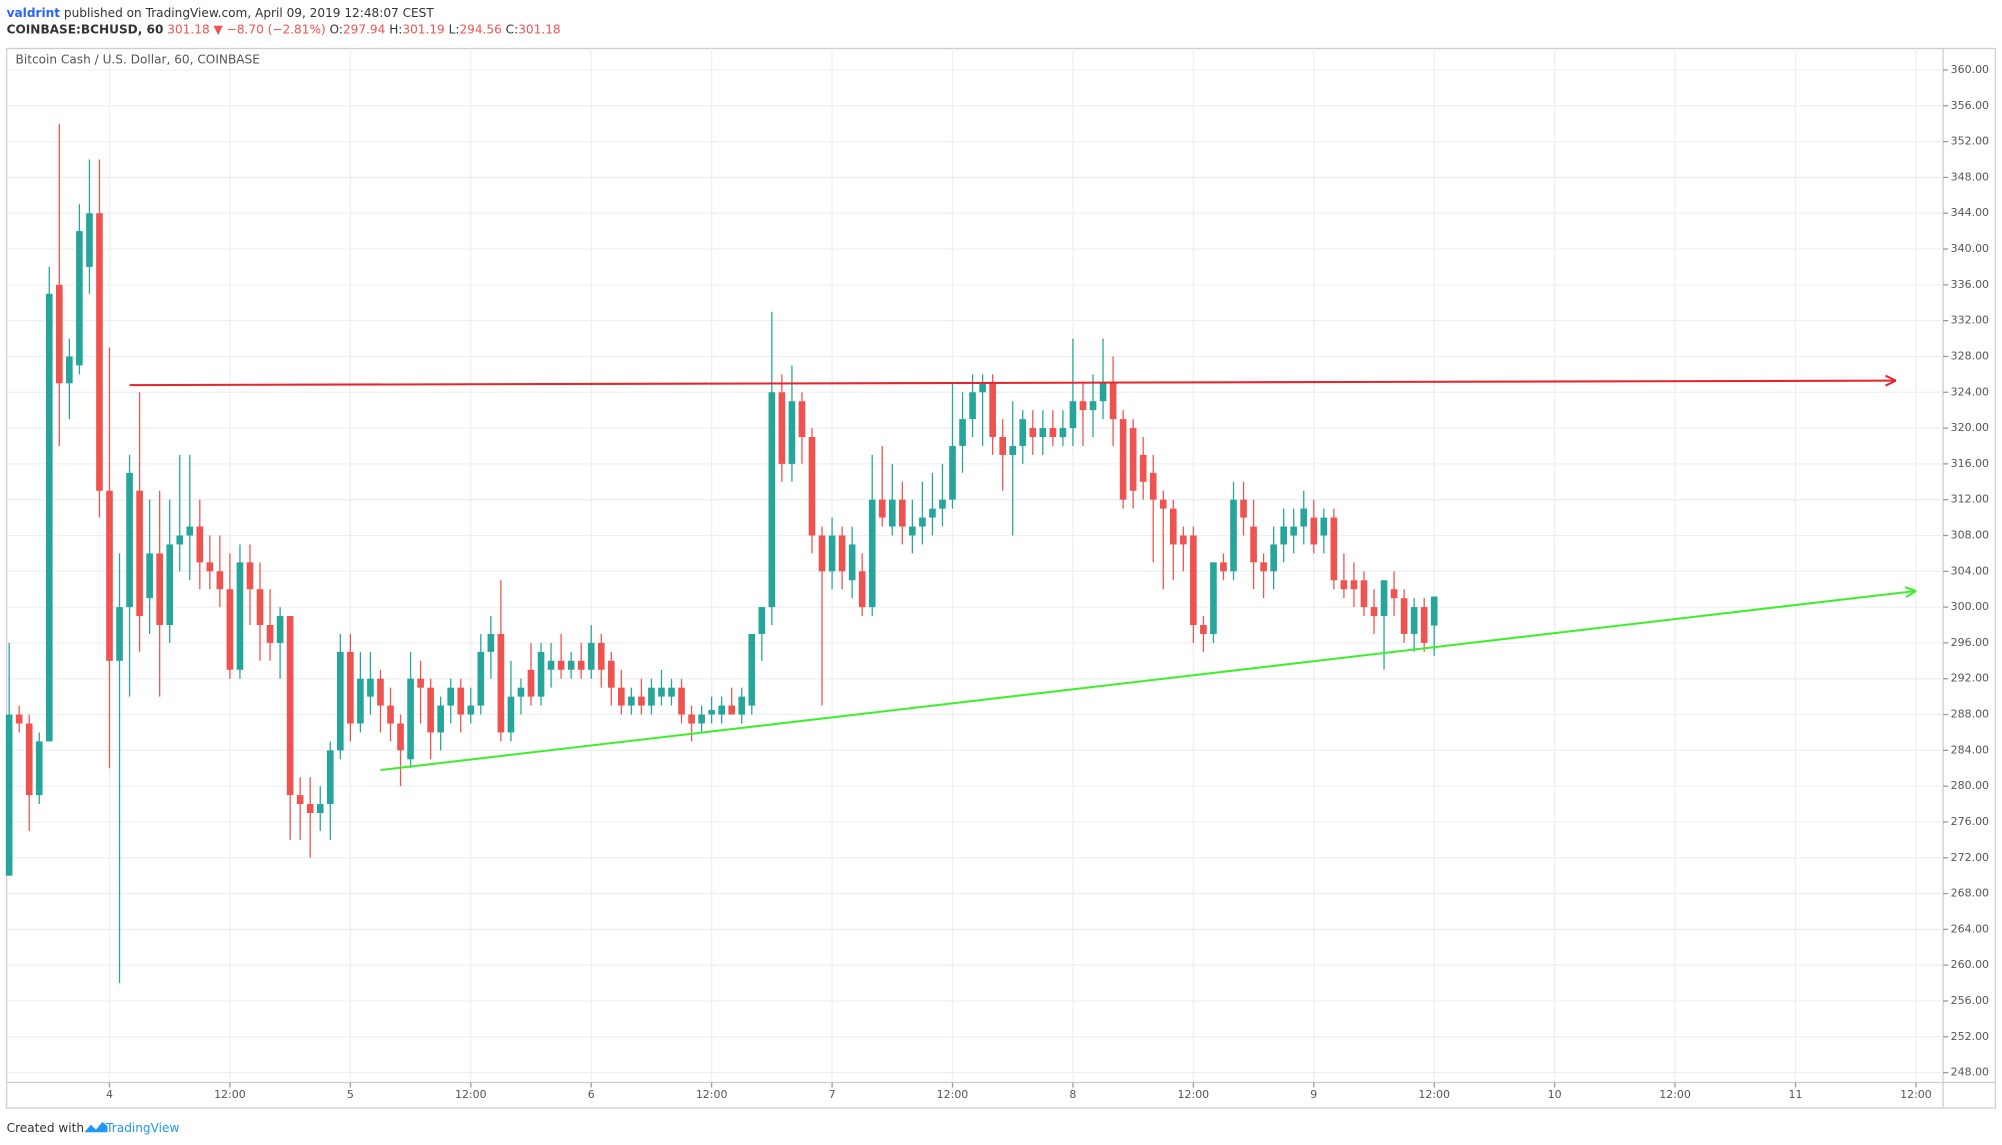  I want to click on y-tick-label: 308.00, so click(1970, 534).